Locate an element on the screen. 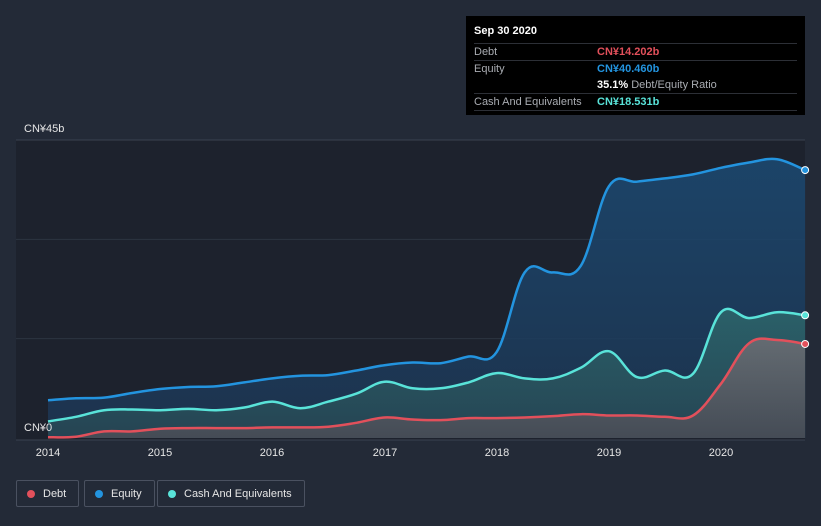  tooltip-date: Sep 30 2020 is located at coordinates (505, 31).